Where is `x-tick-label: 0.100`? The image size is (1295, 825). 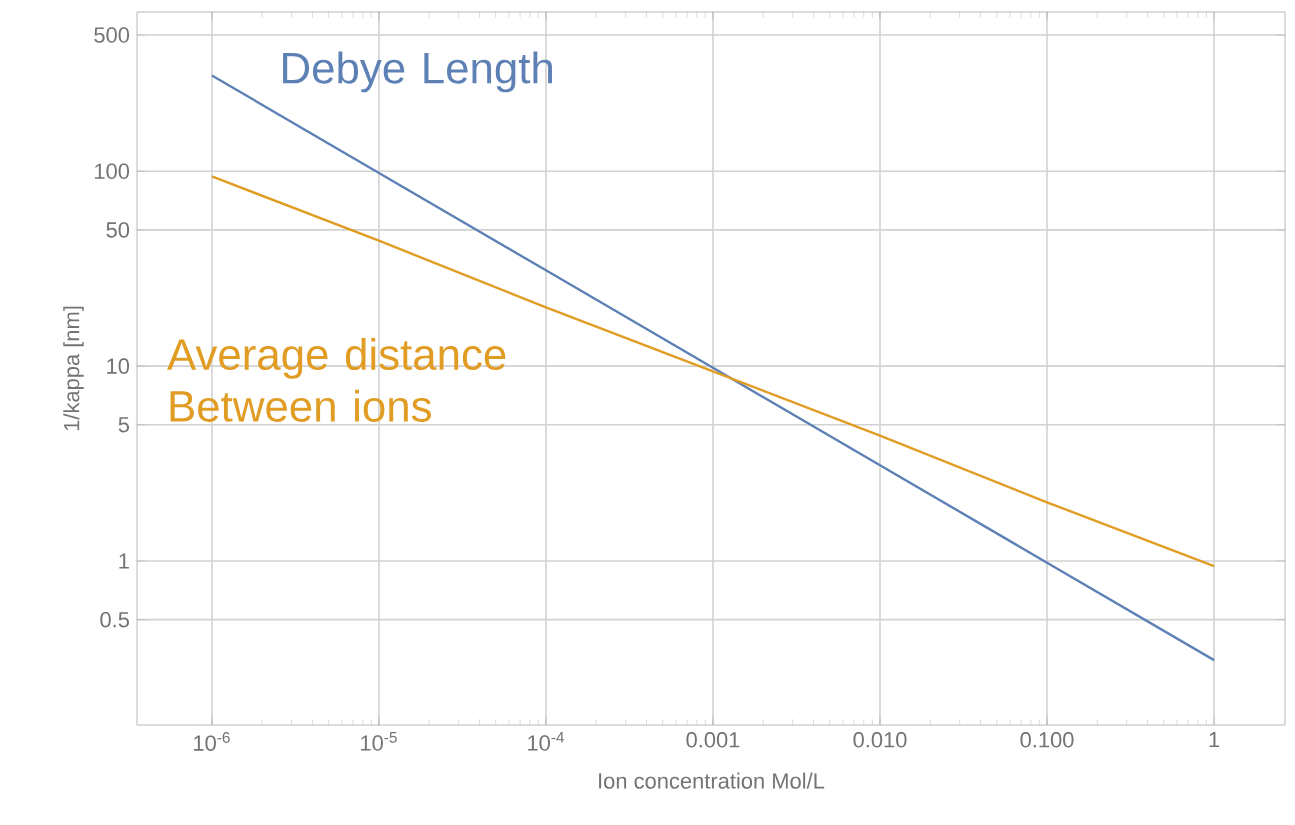
x-tick-label: 0.100 is located at coordinates (1047, 740).